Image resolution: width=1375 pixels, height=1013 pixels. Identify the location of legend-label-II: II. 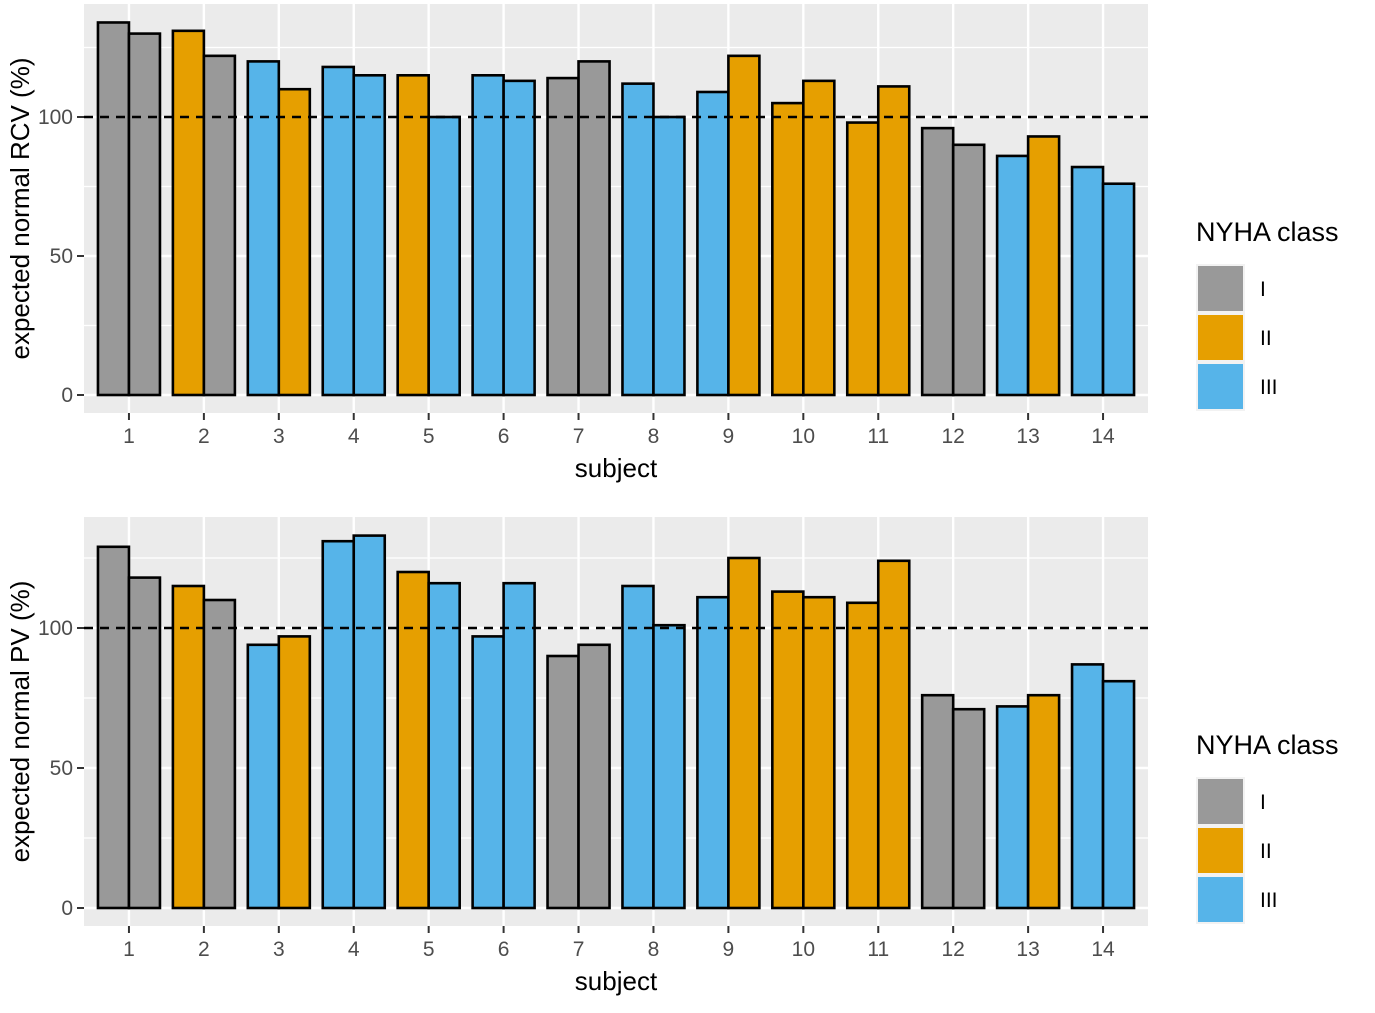
(1266, 338).